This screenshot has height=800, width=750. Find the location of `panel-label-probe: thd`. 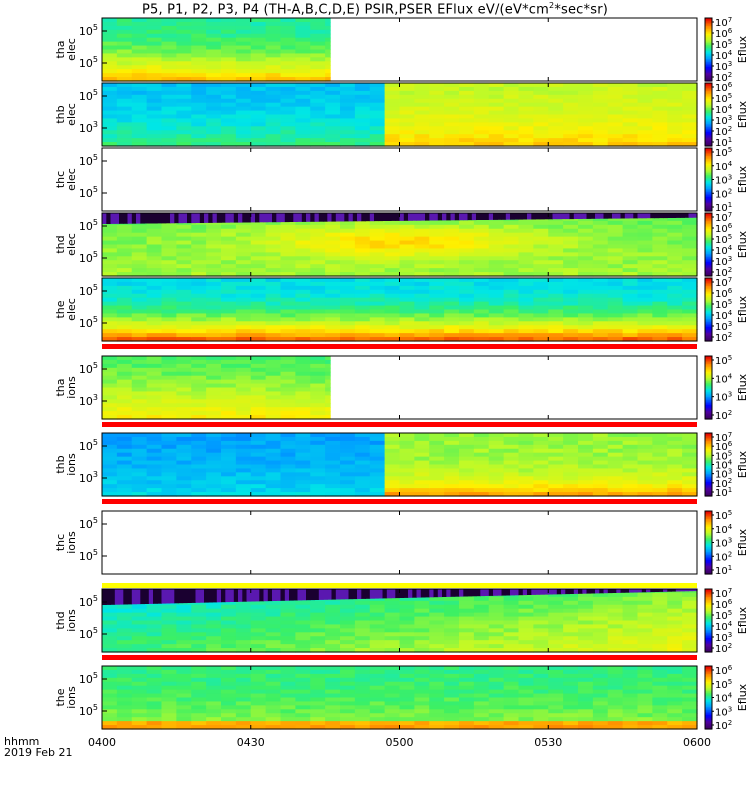

panel-label-probe: thd is located at coordinates (60, 620).